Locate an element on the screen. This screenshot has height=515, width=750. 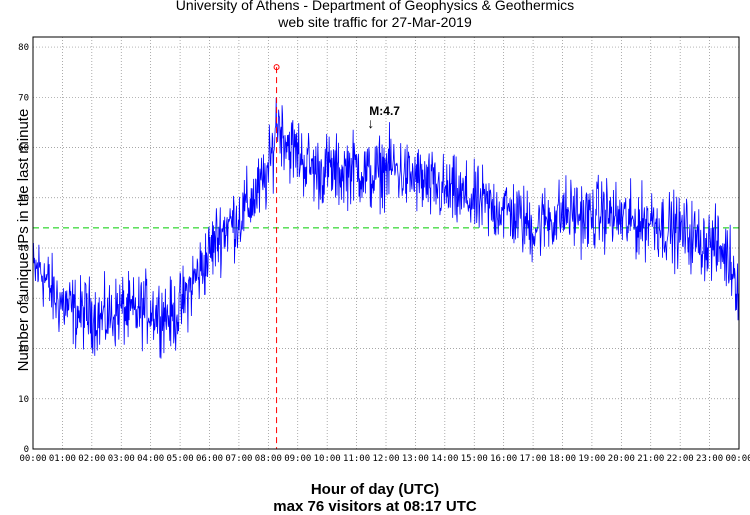
x-tick-label: 18:00 is located at coordinates (562, 459).